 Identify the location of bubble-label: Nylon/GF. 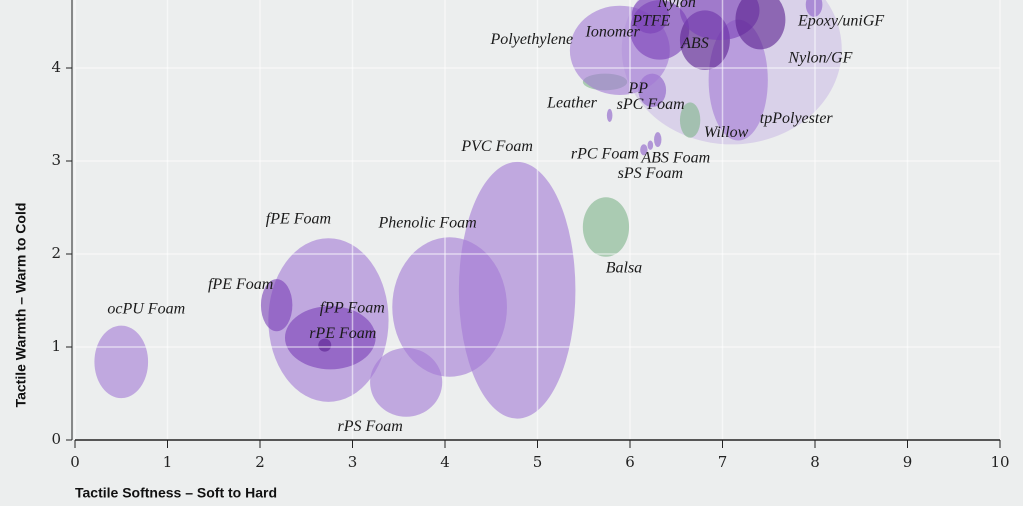
(819, 57).